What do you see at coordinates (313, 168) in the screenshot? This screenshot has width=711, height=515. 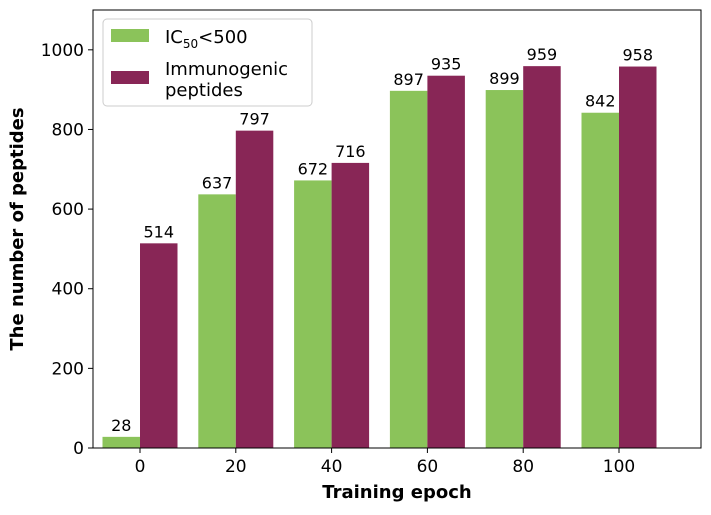 I see `data-label-ic50-40: 672` at bounding box center [313, 168].